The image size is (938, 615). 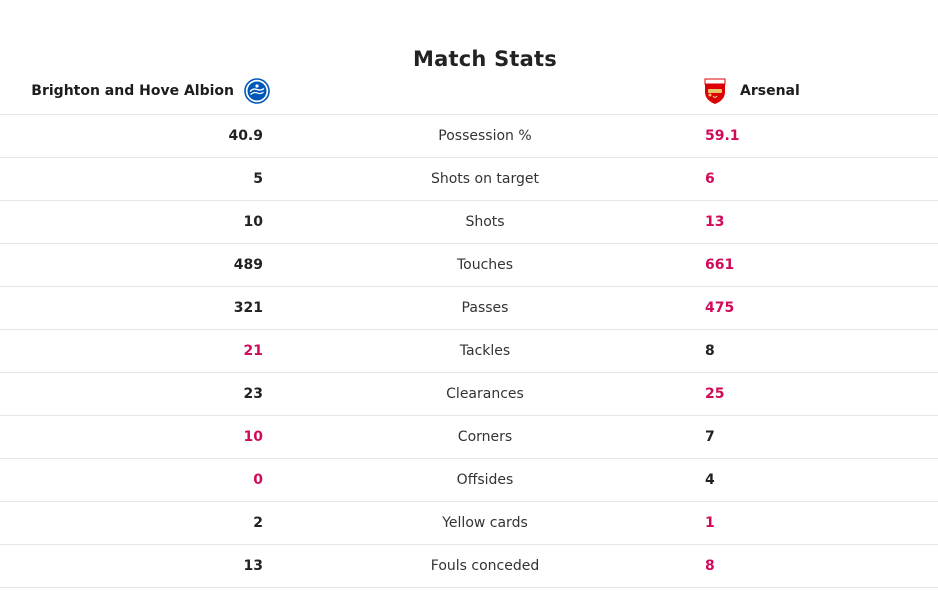 I want to click on home-stat-value: 40.9, so click(x=245, y=136).